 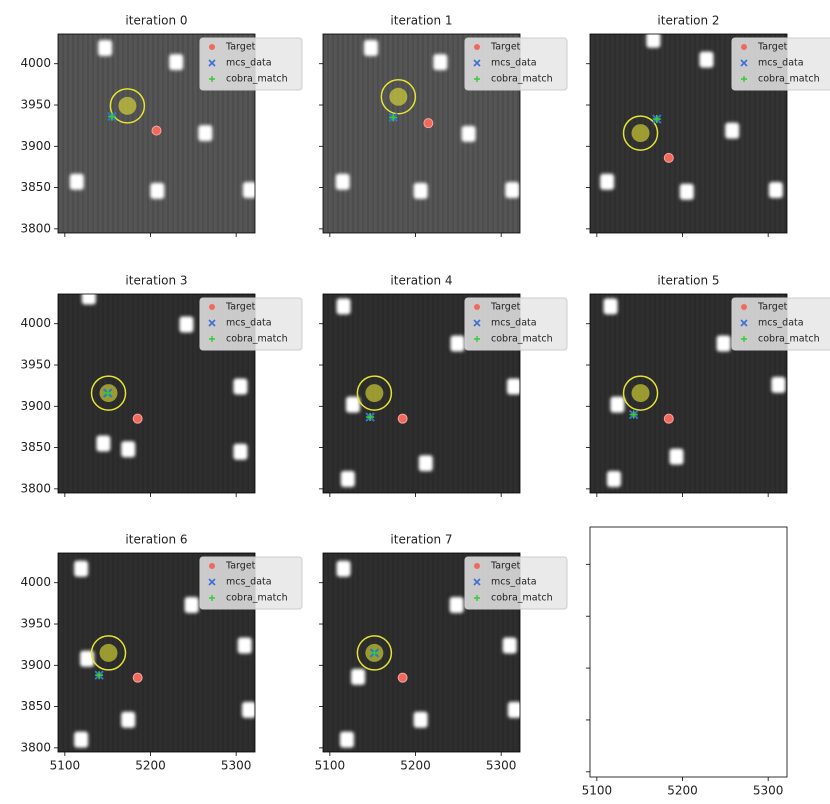 I want to click on panel: iteration 4 Target mcs_data cobra_match, so click(x=443, y=385).